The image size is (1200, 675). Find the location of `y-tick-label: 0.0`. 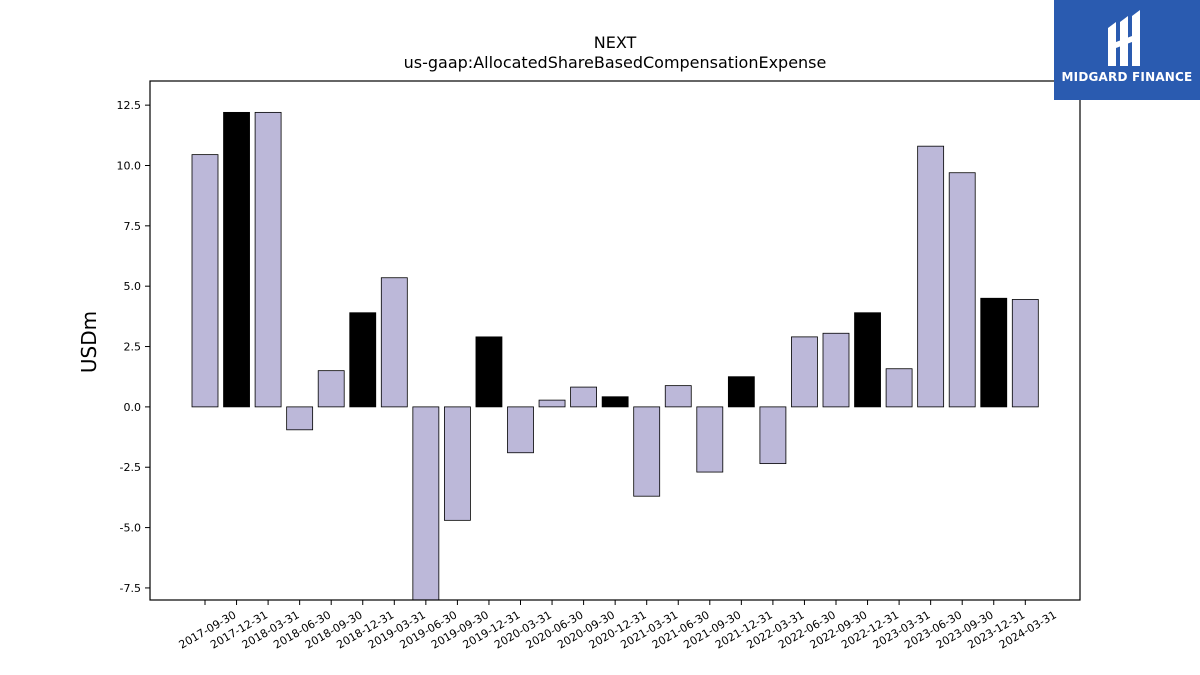

y-tick-label: 0.0 is located at coordinates (133, 407).